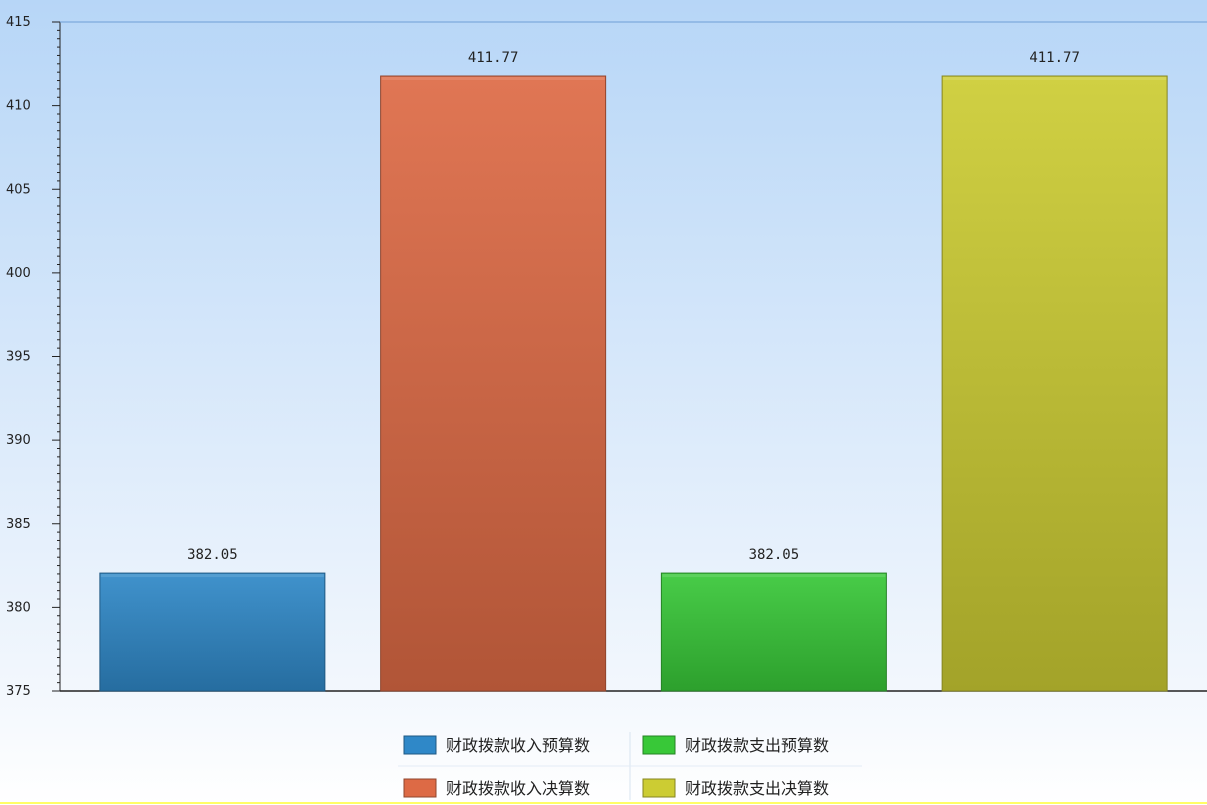 The image size is (1207, 805). I want to click on legend-item-1: 财政拨款收入预算数, so click(496, 745).